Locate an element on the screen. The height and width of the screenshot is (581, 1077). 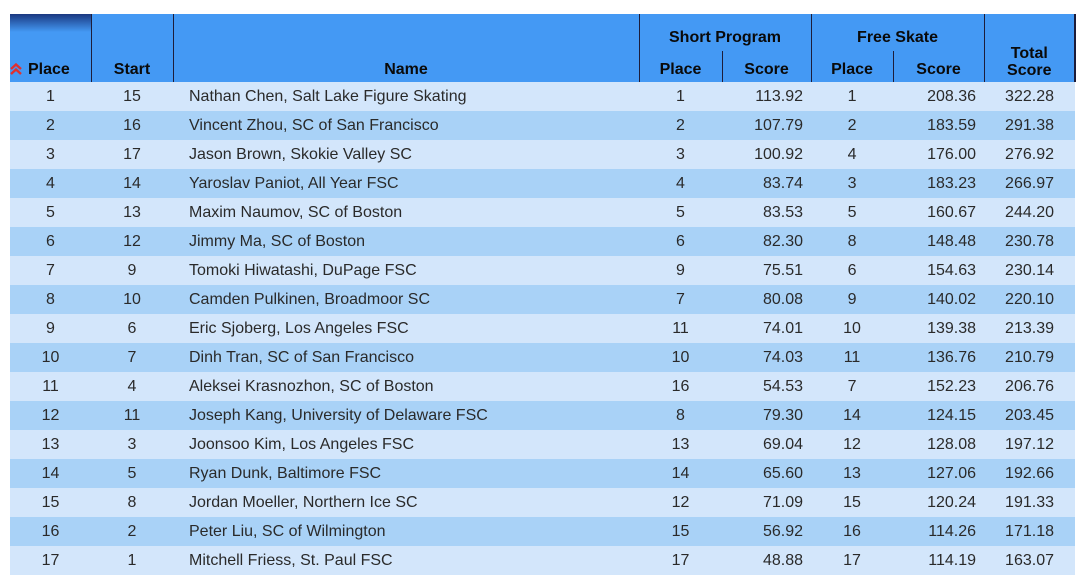
column-header-fs-score: Score is located at coordinates (939, 66).